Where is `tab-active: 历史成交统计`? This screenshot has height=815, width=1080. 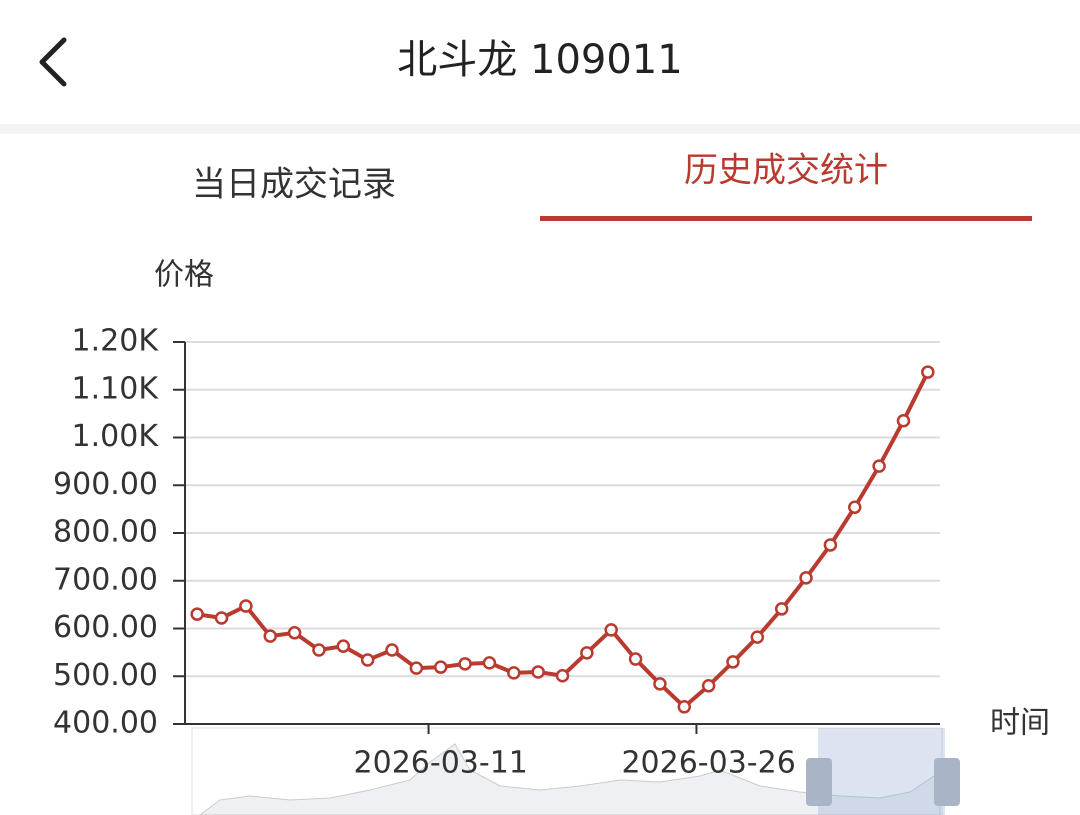
tab-active: 历史成交统计 is located at coordinates (786, 171).